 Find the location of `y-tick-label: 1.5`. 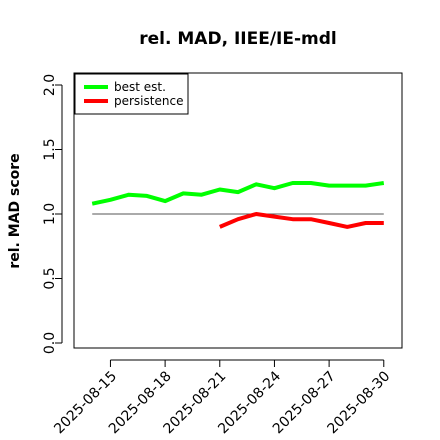

y-tick-label: 1.5 is located at coordinates (50, 149).